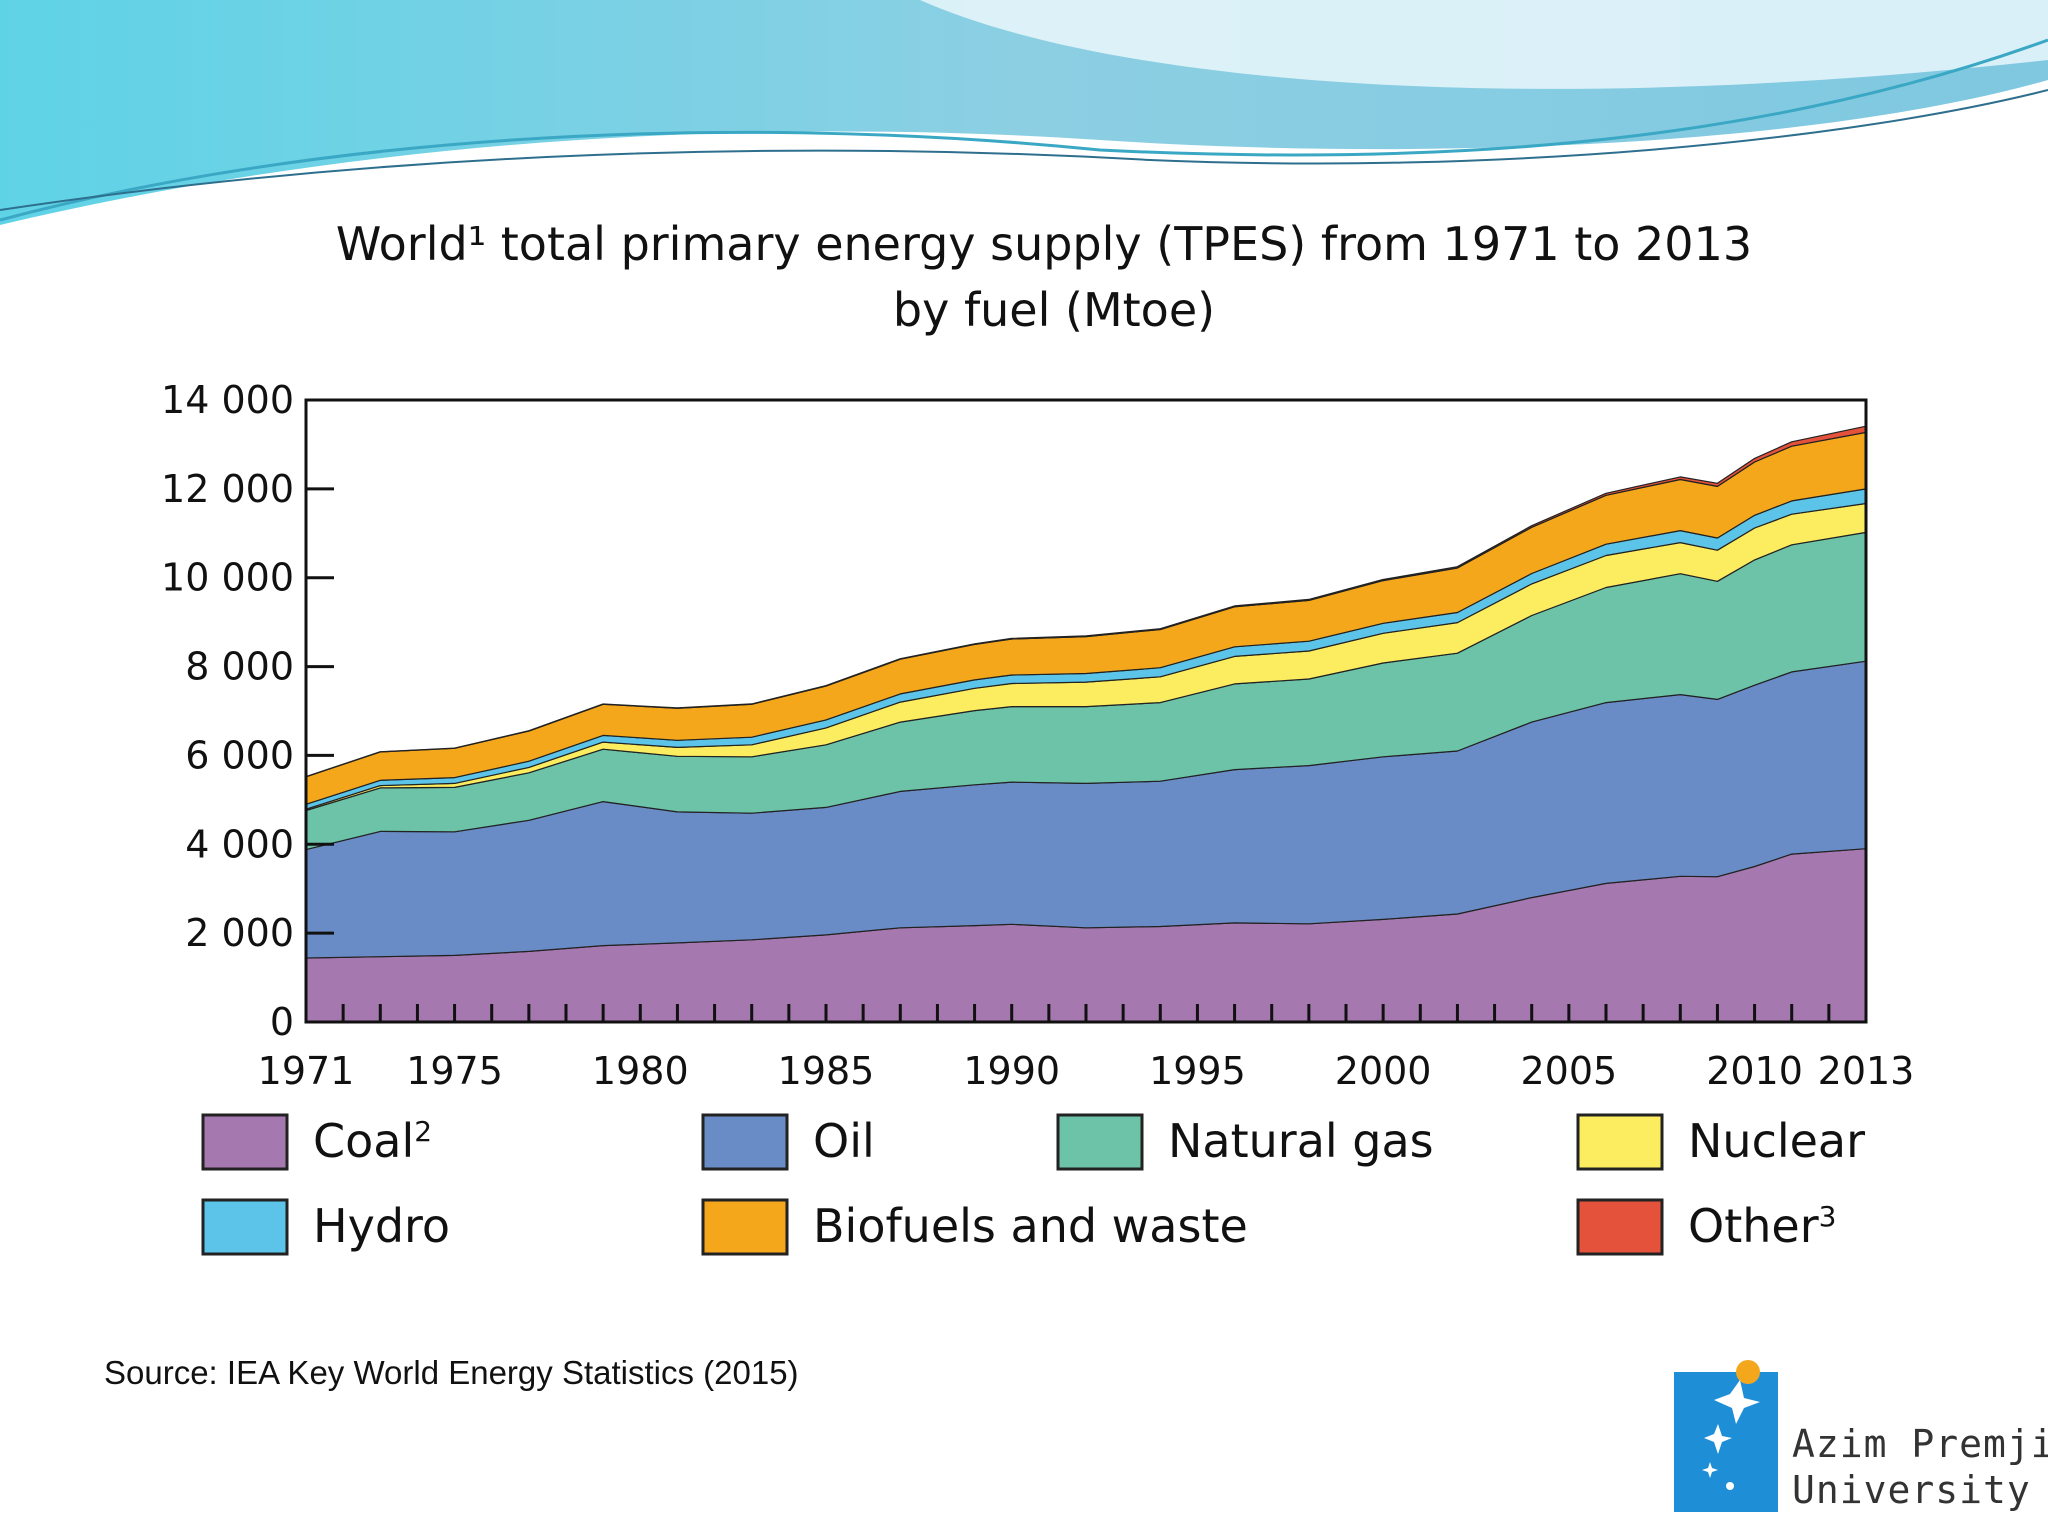 The width and height of the screenshot is (2048, 1536). I want to click on x-tick-label: 1975, so click(454, 1071).